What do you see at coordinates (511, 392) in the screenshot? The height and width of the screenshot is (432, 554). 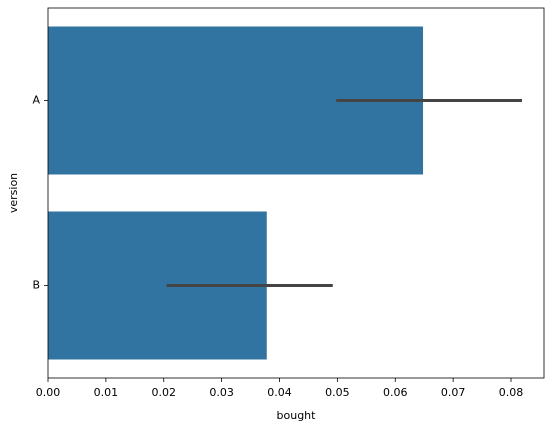 I see `x-tick-label: 0.08` at bounding box center [511, 392].